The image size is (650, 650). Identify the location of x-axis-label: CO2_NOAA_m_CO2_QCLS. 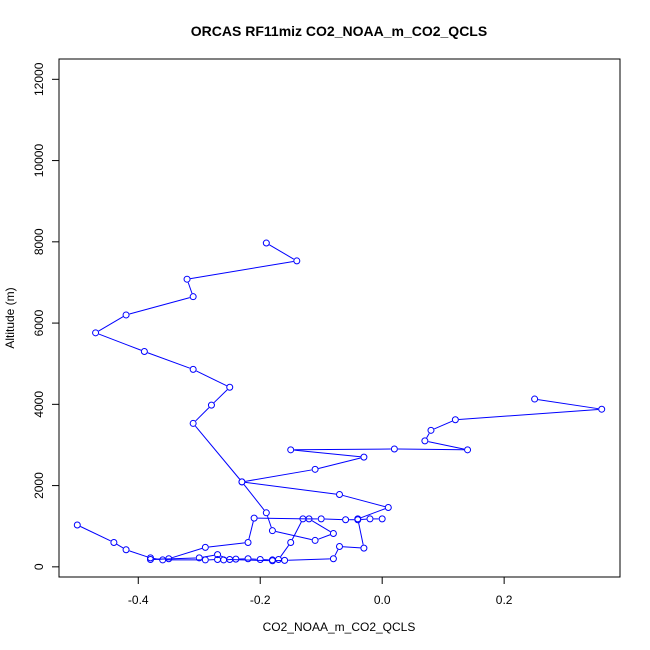
(339, 627).